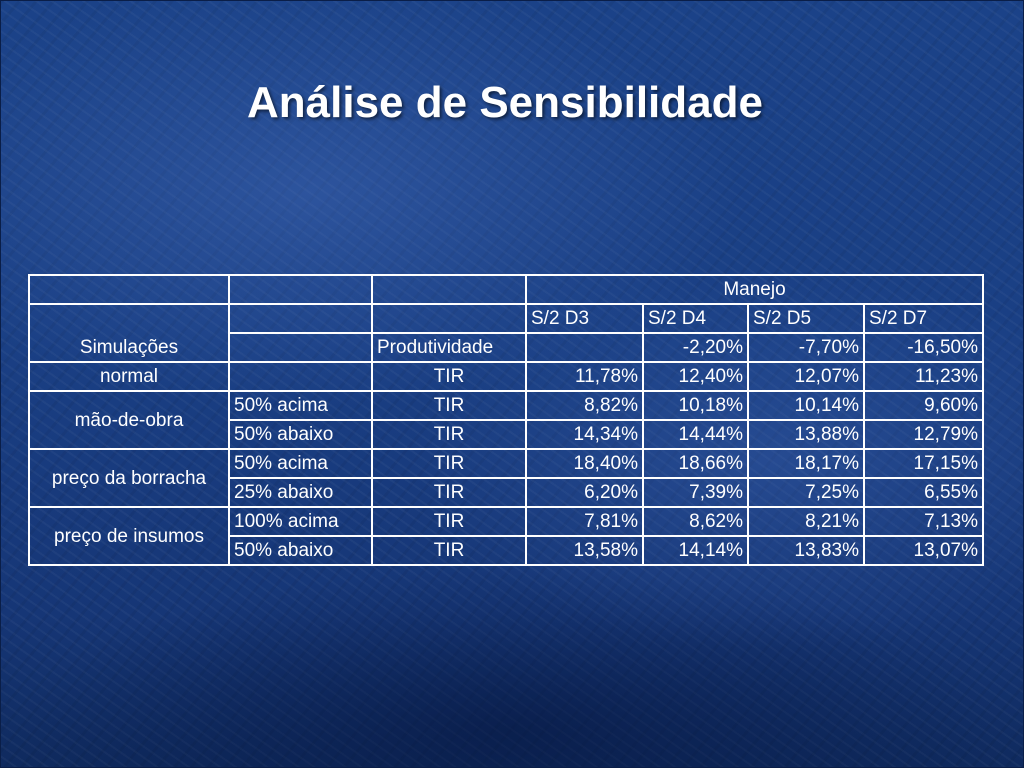 The image size is (1024, 768). Describe the element at coordinates (923, 521) in the screenshot. I see `value-cell: 7,13%` at that location.